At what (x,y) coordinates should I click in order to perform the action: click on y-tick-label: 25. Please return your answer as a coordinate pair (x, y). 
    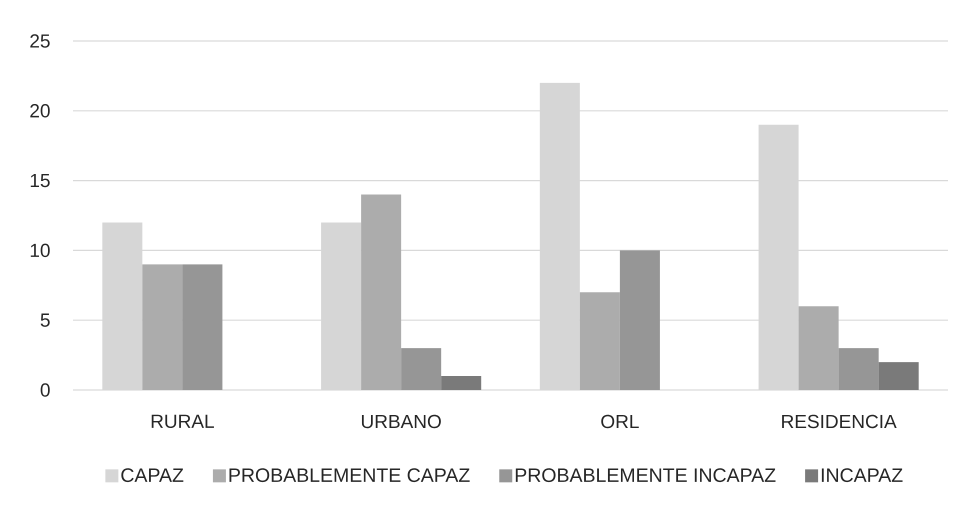
    Looking at the image, I should click on (40, 41).